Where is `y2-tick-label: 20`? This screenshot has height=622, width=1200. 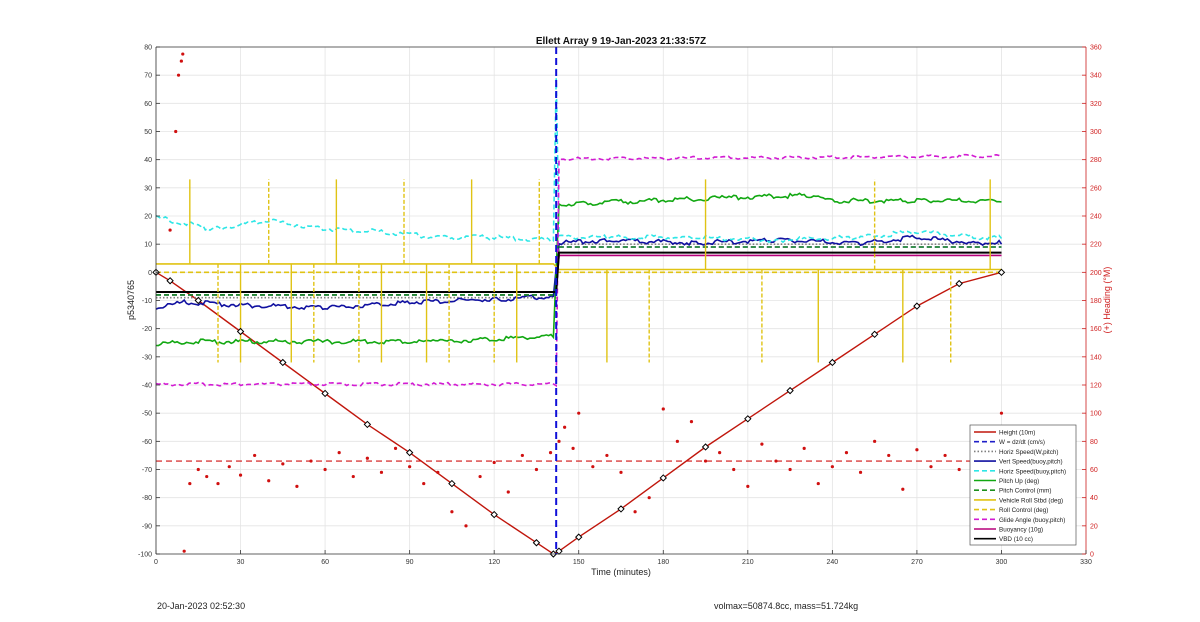
y2-tick-label: 20 is located at coordinates (1094, 526).